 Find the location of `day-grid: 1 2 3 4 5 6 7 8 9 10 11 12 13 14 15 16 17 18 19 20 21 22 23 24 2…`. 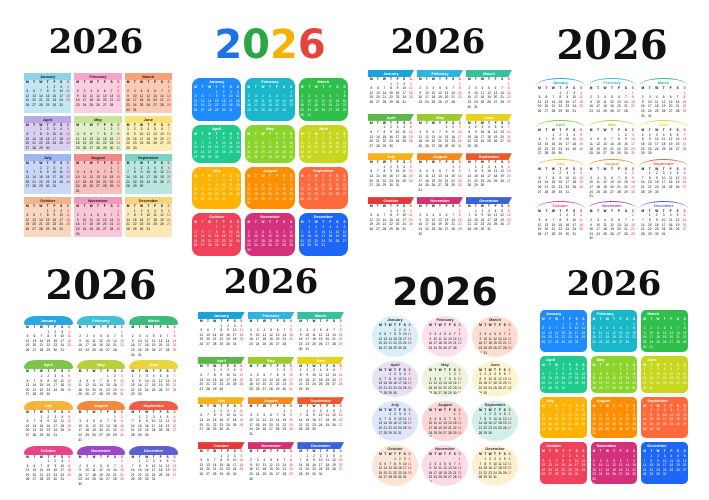

day-grid: 1 2 3 4 5 6 7 8 9 10 11 12 13 14 15 16 17 18 19 20 21 22 23 24 2… is located at coordinates (612, 226).